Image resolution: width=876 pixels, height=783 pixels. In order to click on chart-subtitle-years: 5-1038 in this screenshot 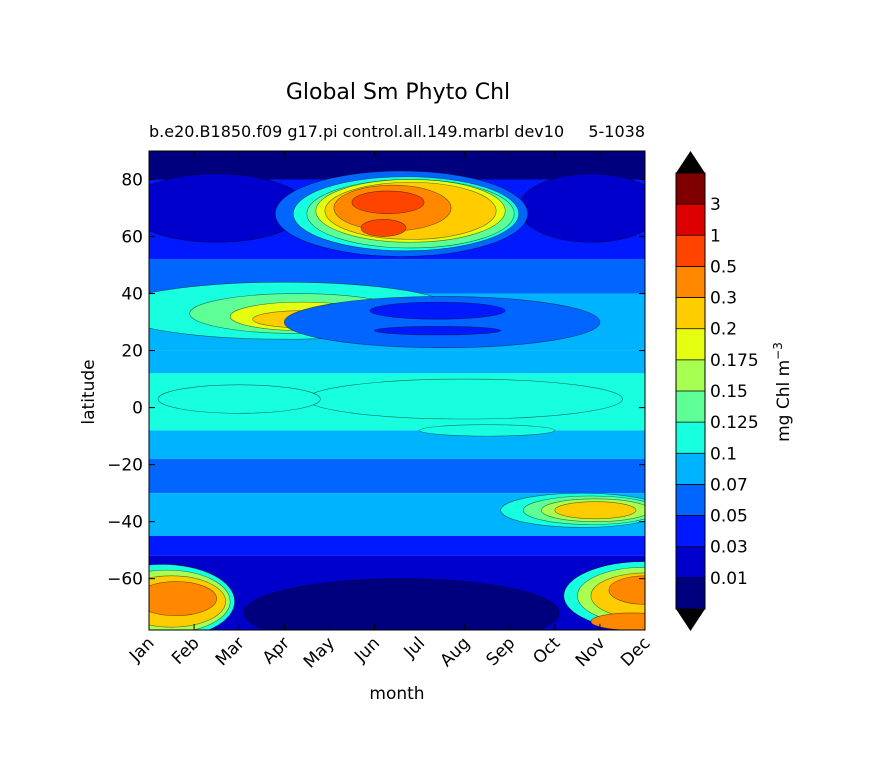, I will do `click(616, 131)`.